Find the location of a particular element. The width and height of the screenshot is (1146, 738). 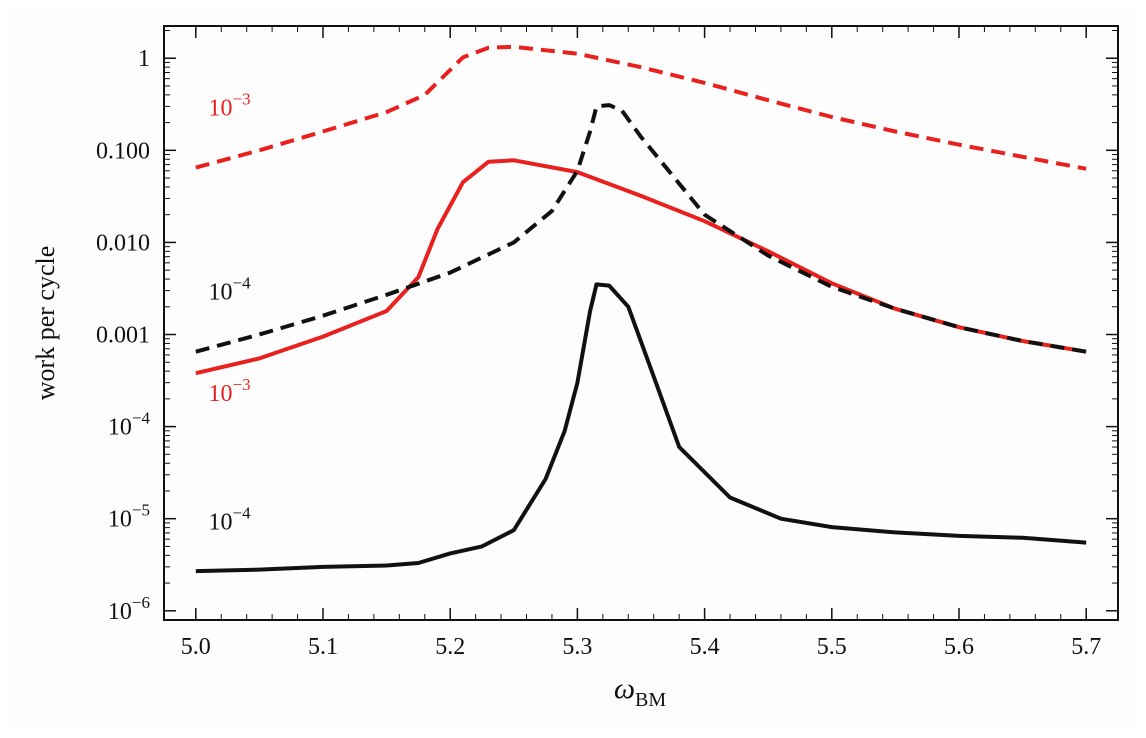

y-tick-label: 0.001 is located at coordinates (123, 336).